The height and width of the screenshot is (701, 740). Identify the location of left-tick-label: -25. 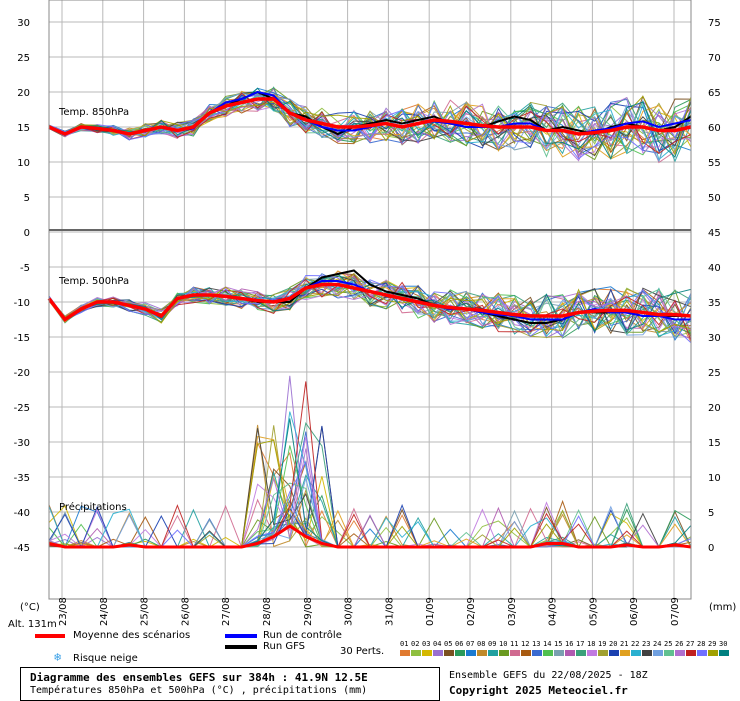
(22, 408).